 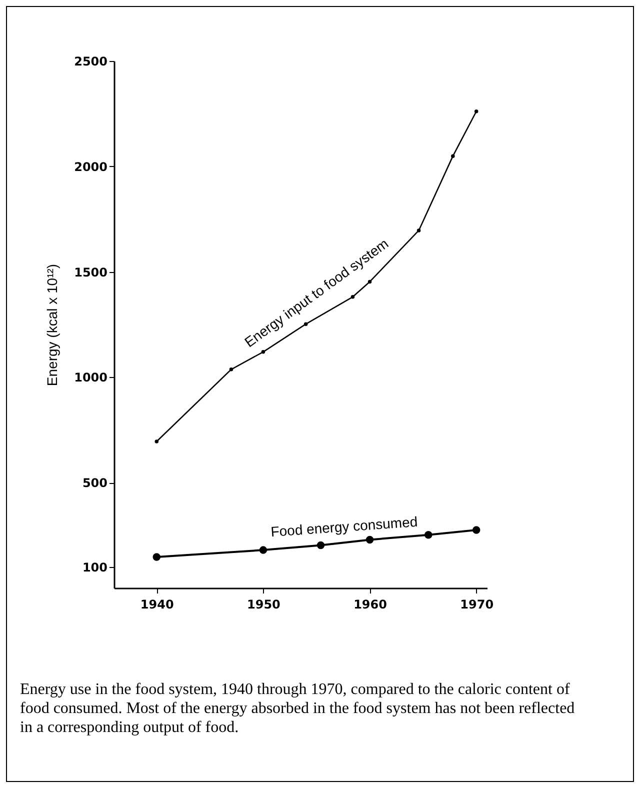 I want to click on x-tick-label: 1970, so click(x=477, y=605).